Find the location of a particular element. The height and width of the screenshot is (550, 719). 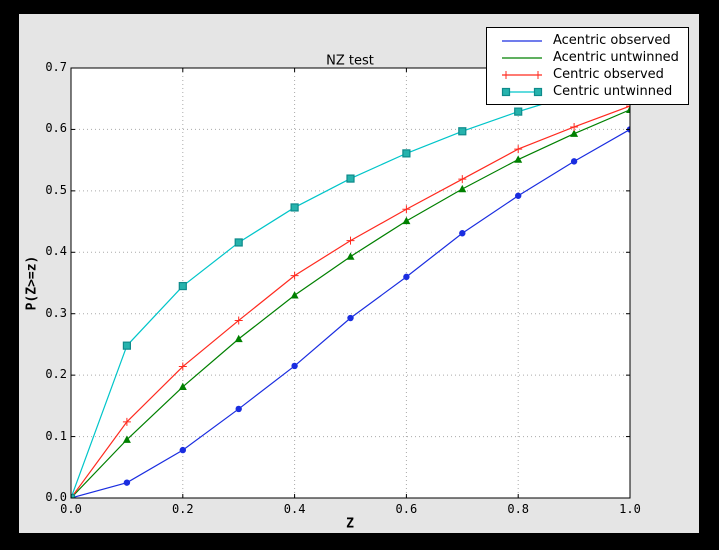

legend-label: Acentric untwinned is located at coordinates (616, 57).